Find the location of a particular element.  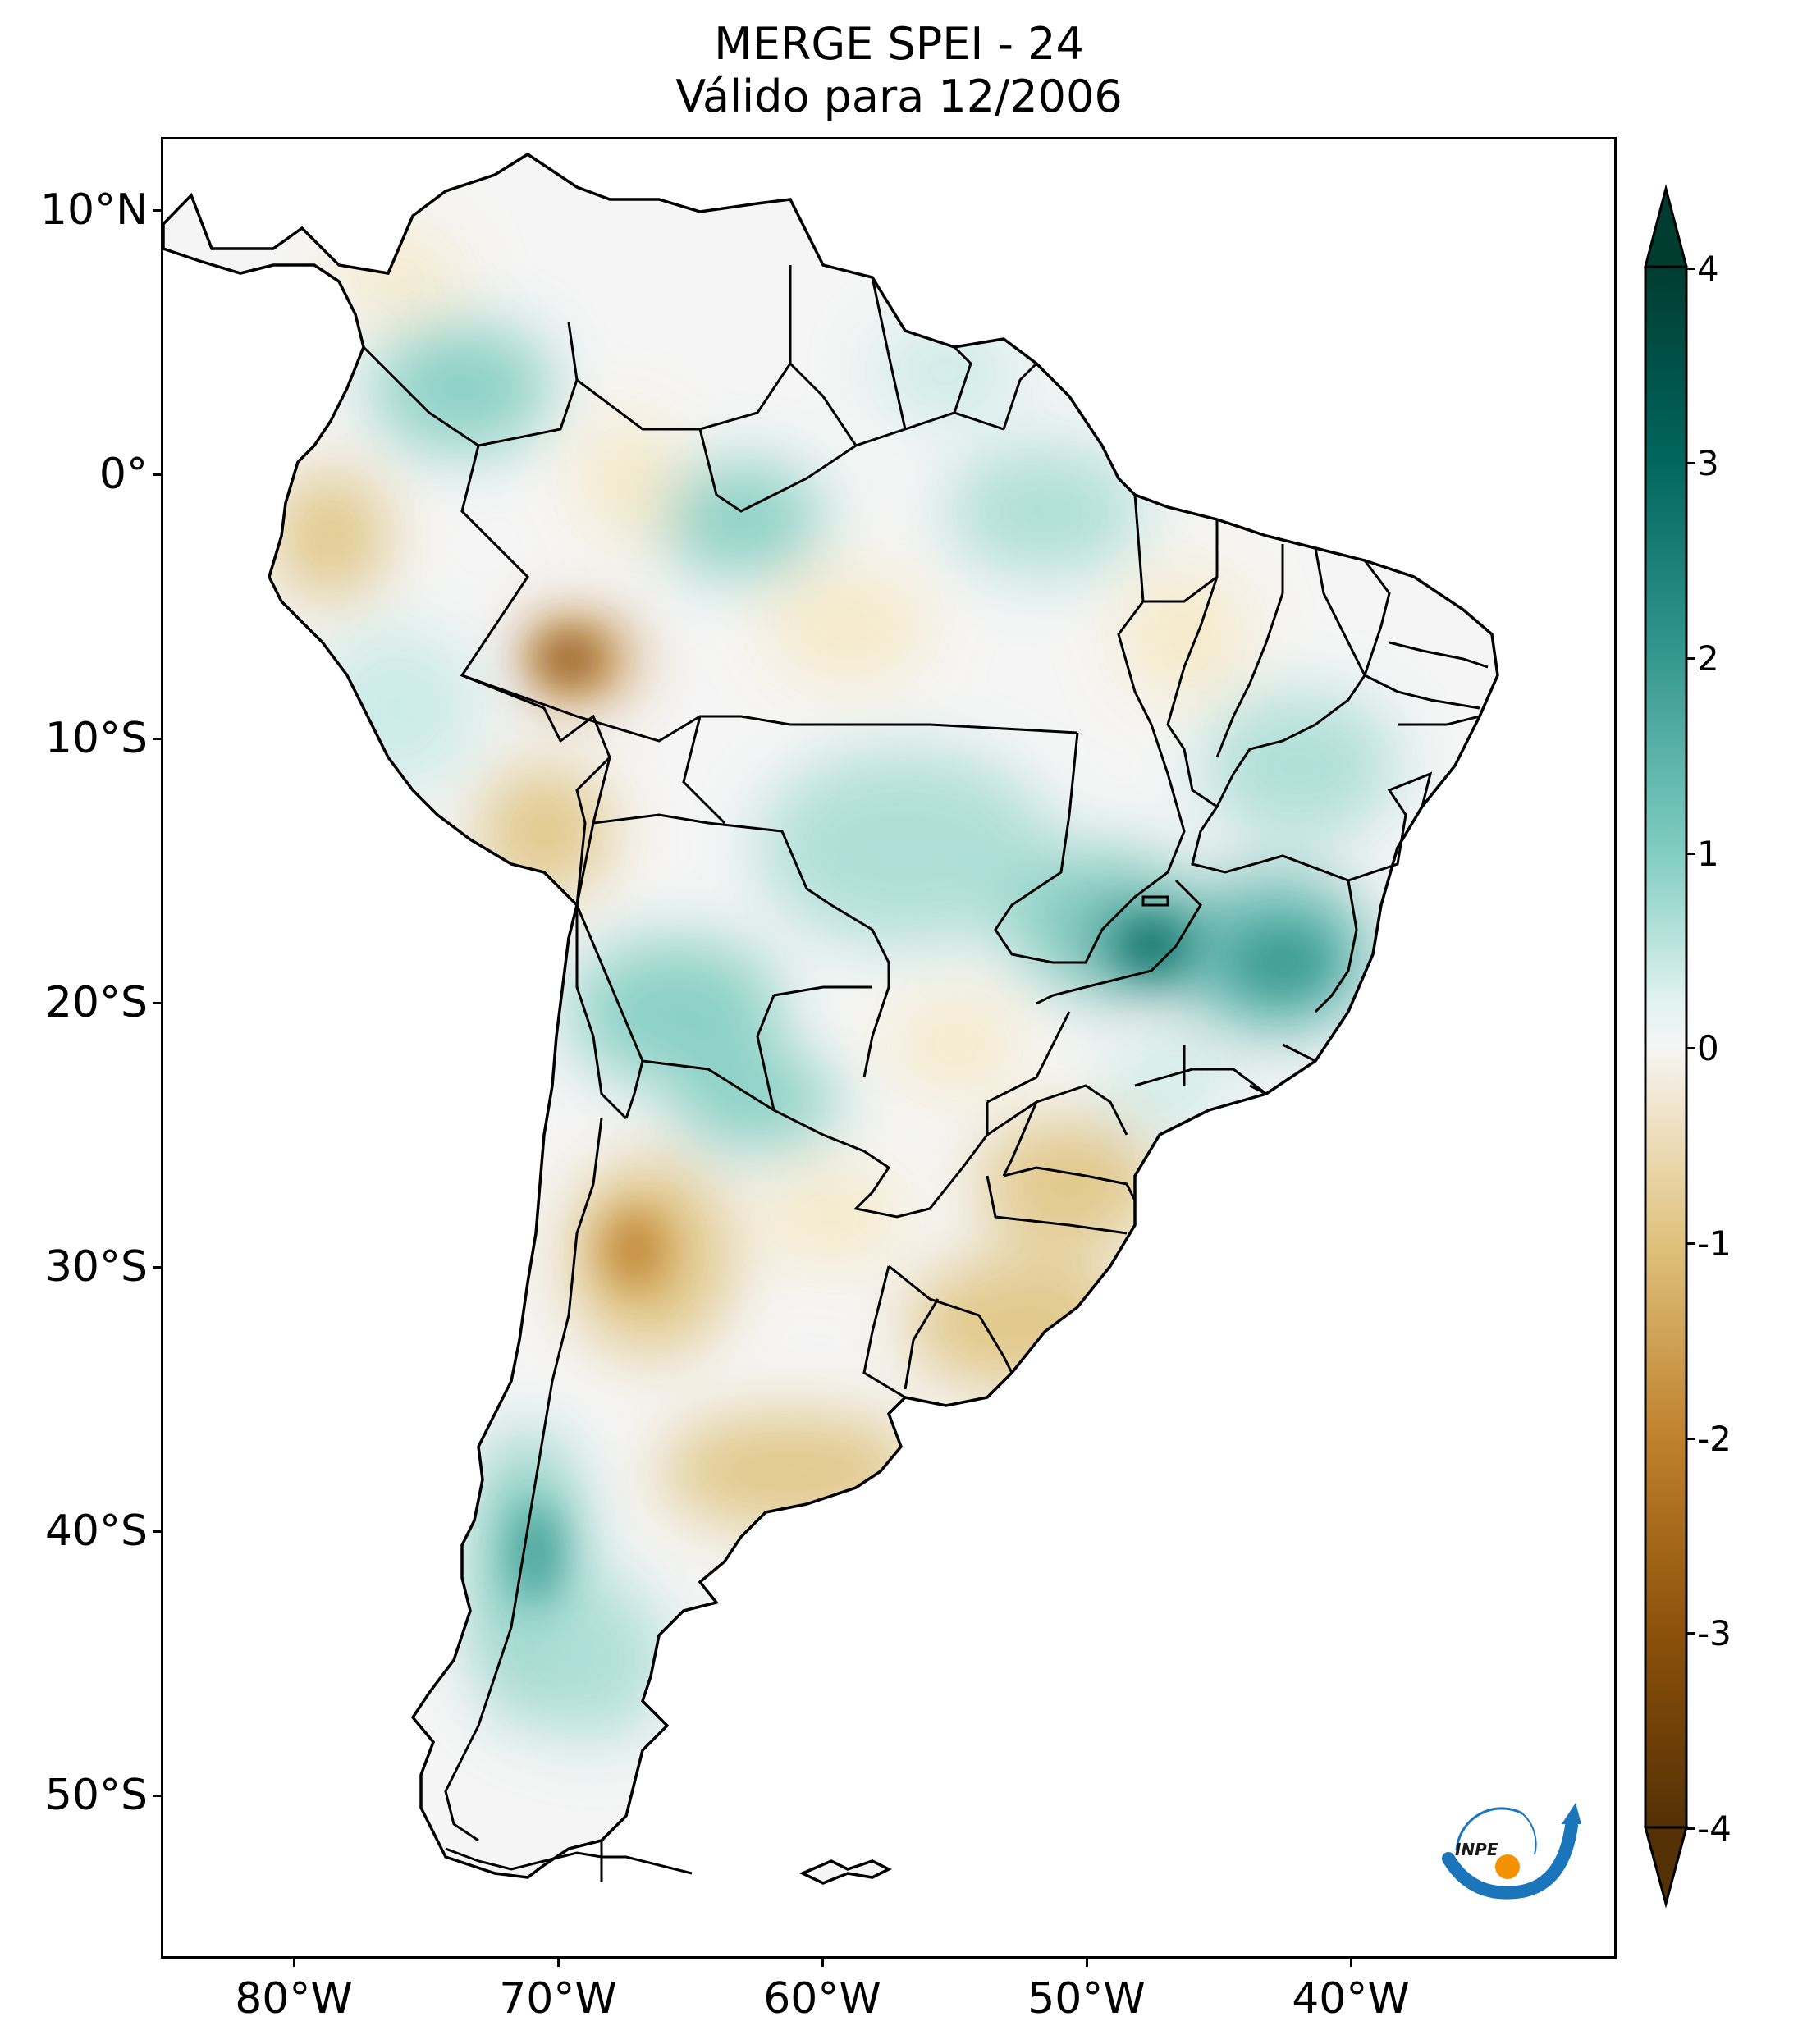

colorbar-label-m1: -1 is located at coordinates (1714, 1243).